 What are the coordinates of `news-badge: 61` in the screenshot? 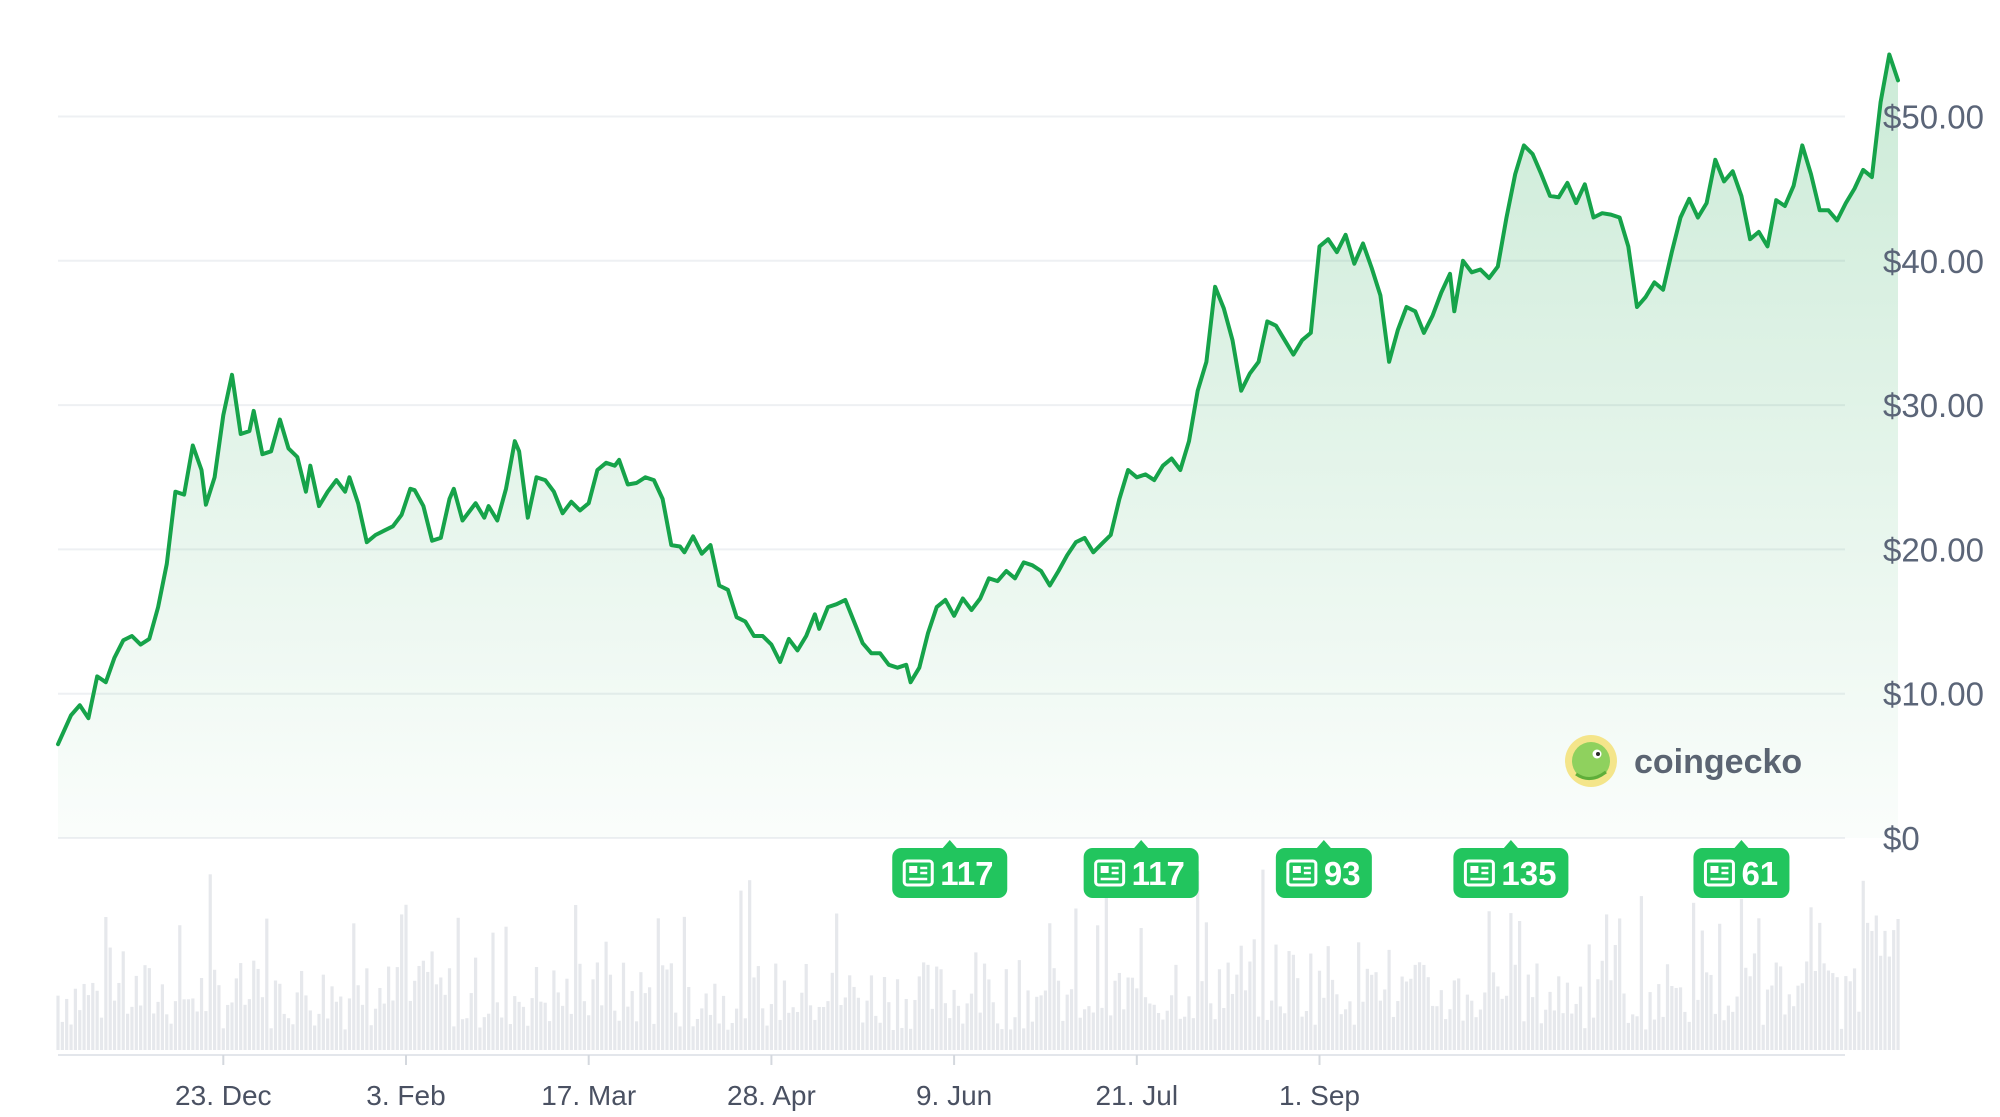 It's located at (1741, 869).